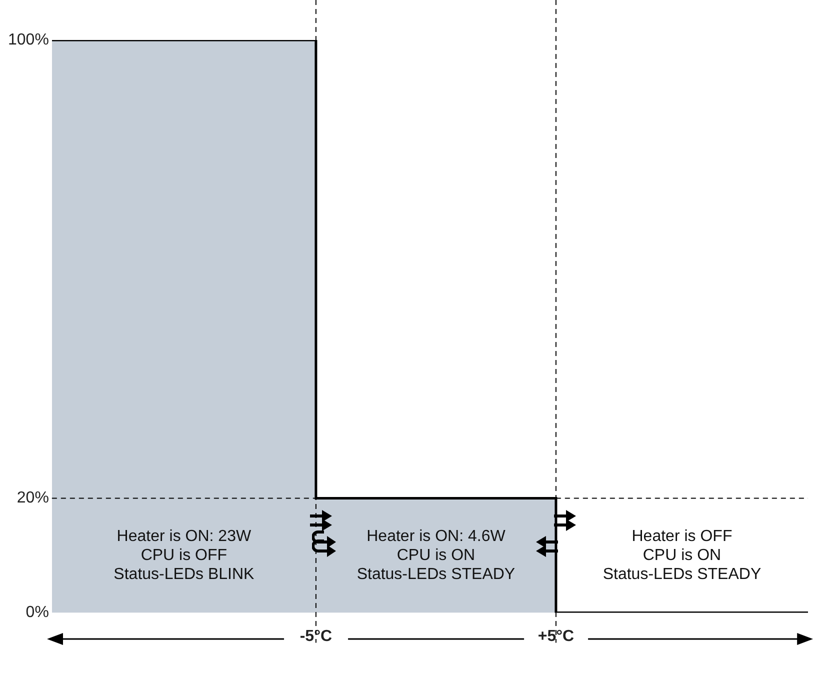  I want to click on y-tick-label: 0%, so click(37, 613).